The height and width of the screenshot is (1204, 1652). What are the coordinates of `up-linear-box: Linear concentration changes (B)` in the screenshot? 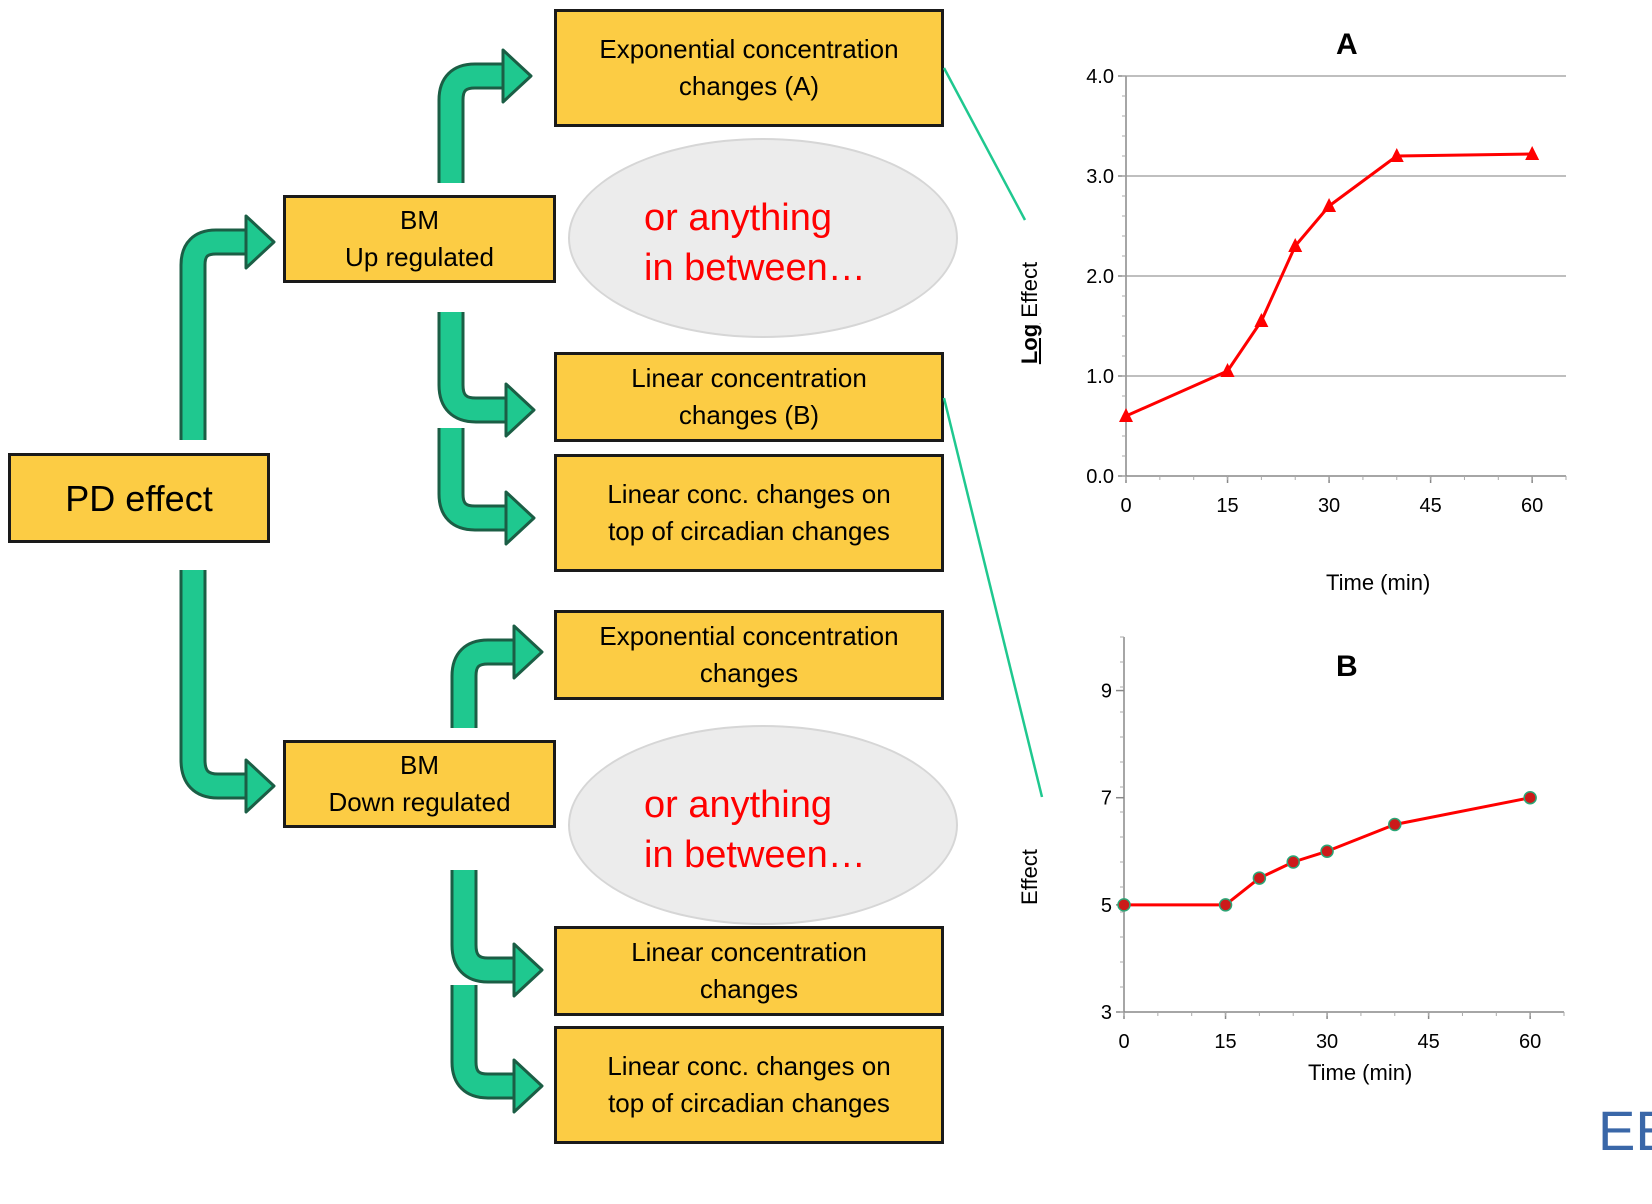 It's located at (749, 397).